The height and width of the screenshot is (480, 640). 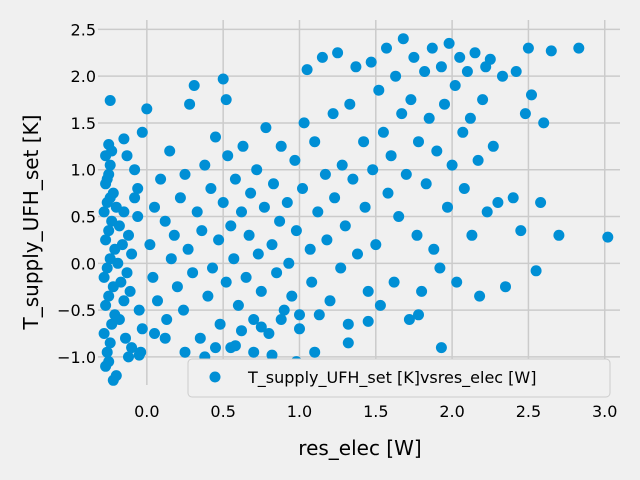 I want to click on x-tick-label: 1.5, so click(x=375, y=411).